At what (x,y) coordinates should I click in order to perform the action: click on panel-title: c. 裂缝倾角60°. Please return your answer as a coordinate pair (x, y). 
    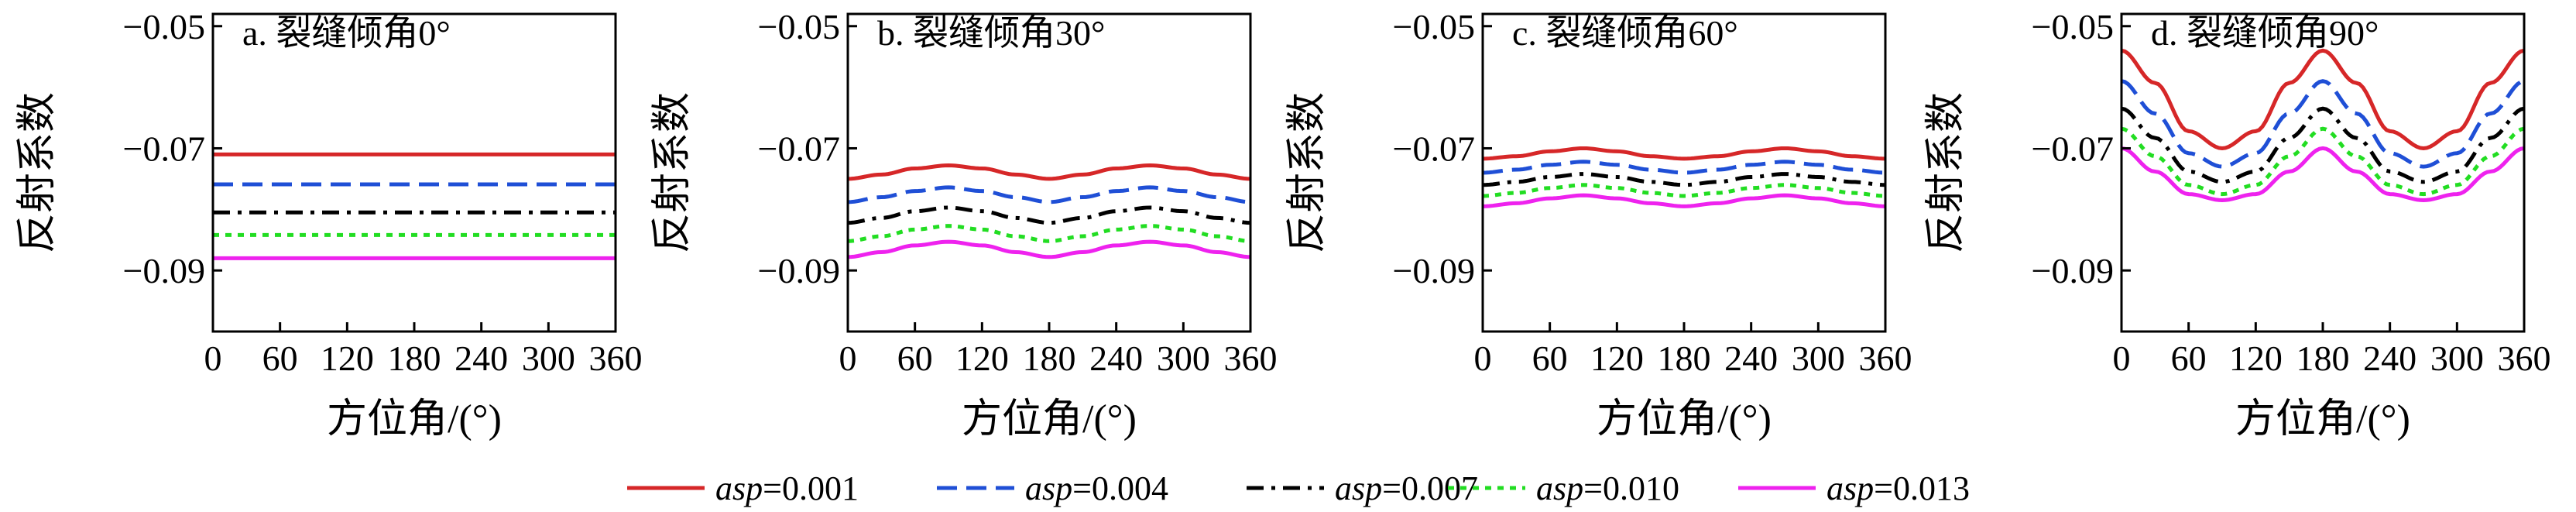
    Looking at the image, I should click on (1625, 33).